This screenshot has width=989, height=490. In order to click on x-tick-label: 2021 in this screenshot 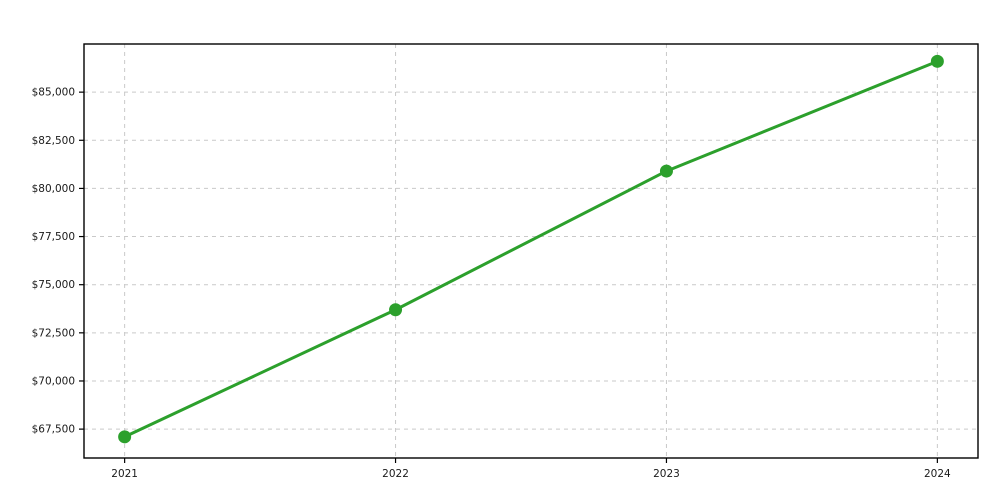, I will do `click(124, 474)`.